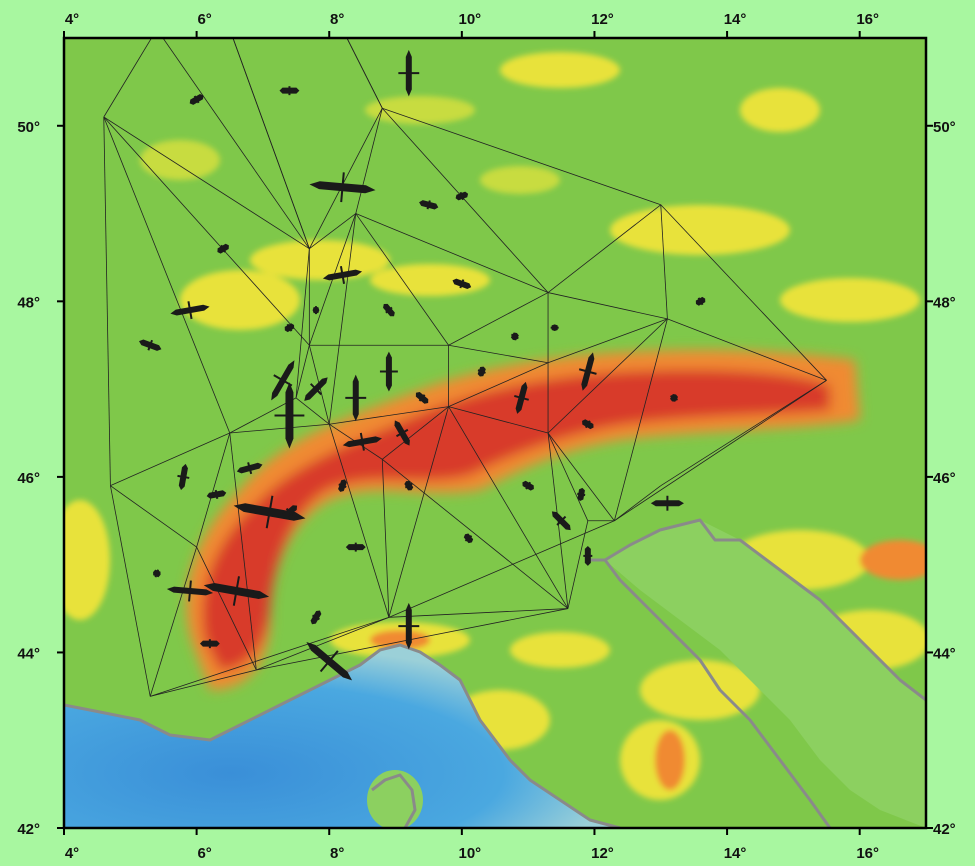 Image resolution: width=975 pixels, height=866 pixels. I want to click on adriatic-sea, so click(765, 674).